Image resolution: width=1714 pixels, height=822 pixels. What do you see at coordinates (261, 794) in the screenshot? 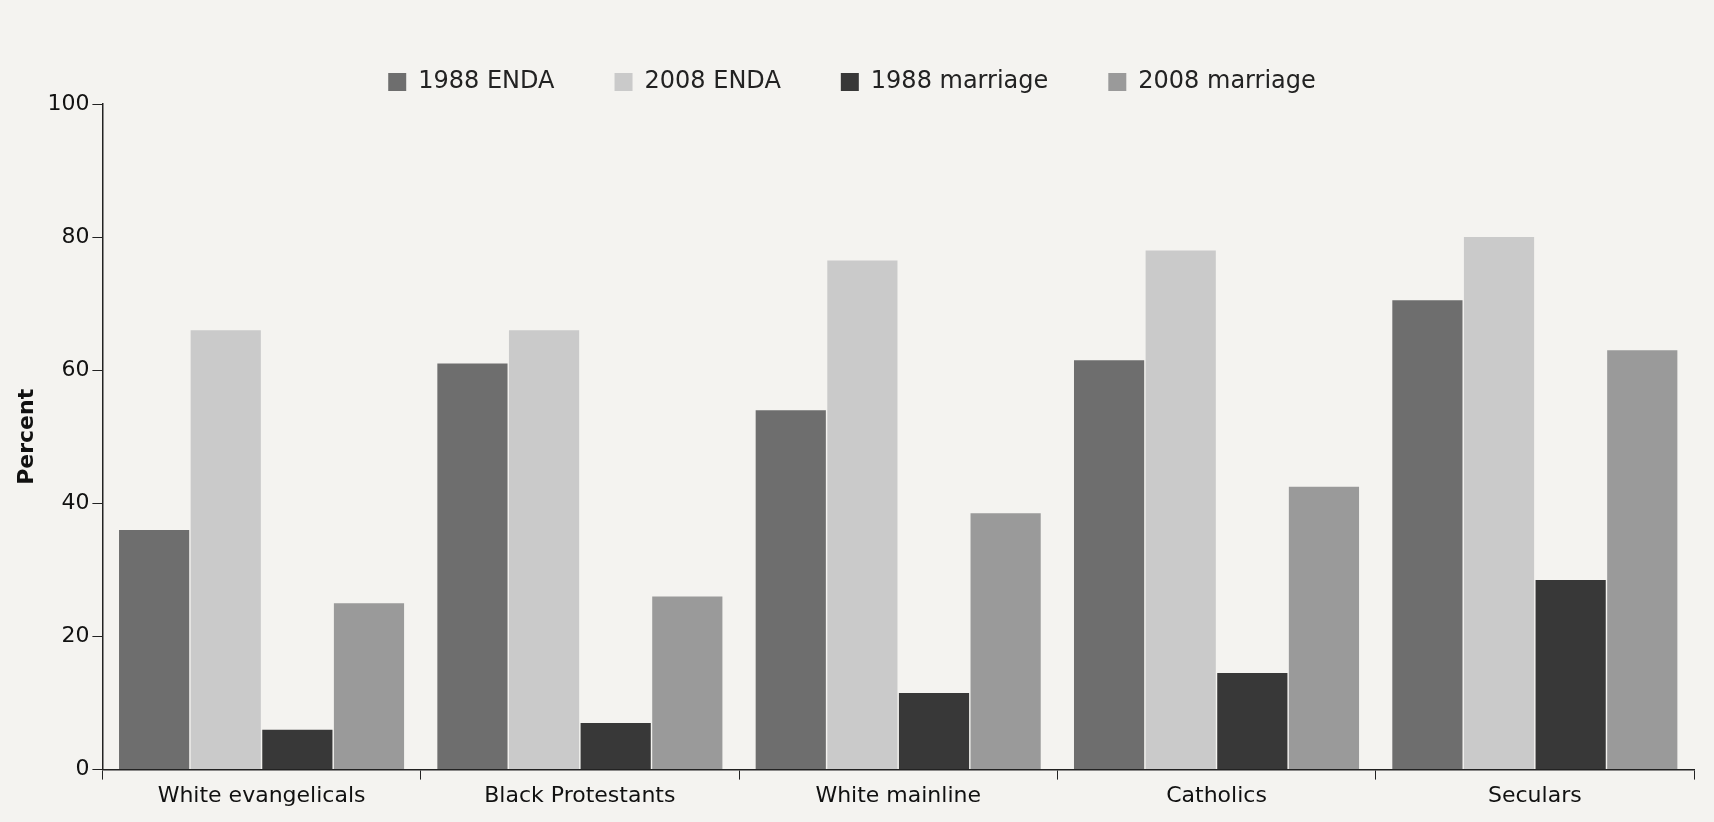
I see `x-tick-label: White evangelicals` at bounding box center [261, 794].